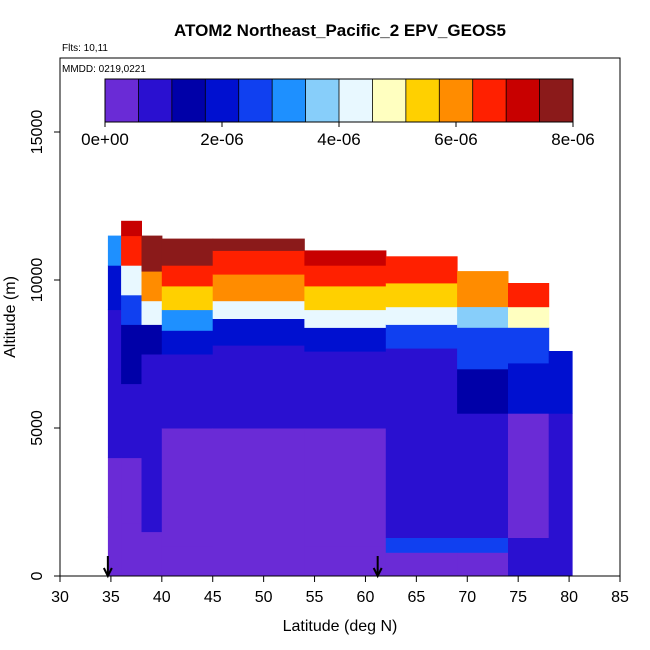 This screenshot has width=650, height=650. I want to click on x-tick-label-1: 35, so click(111, 597).